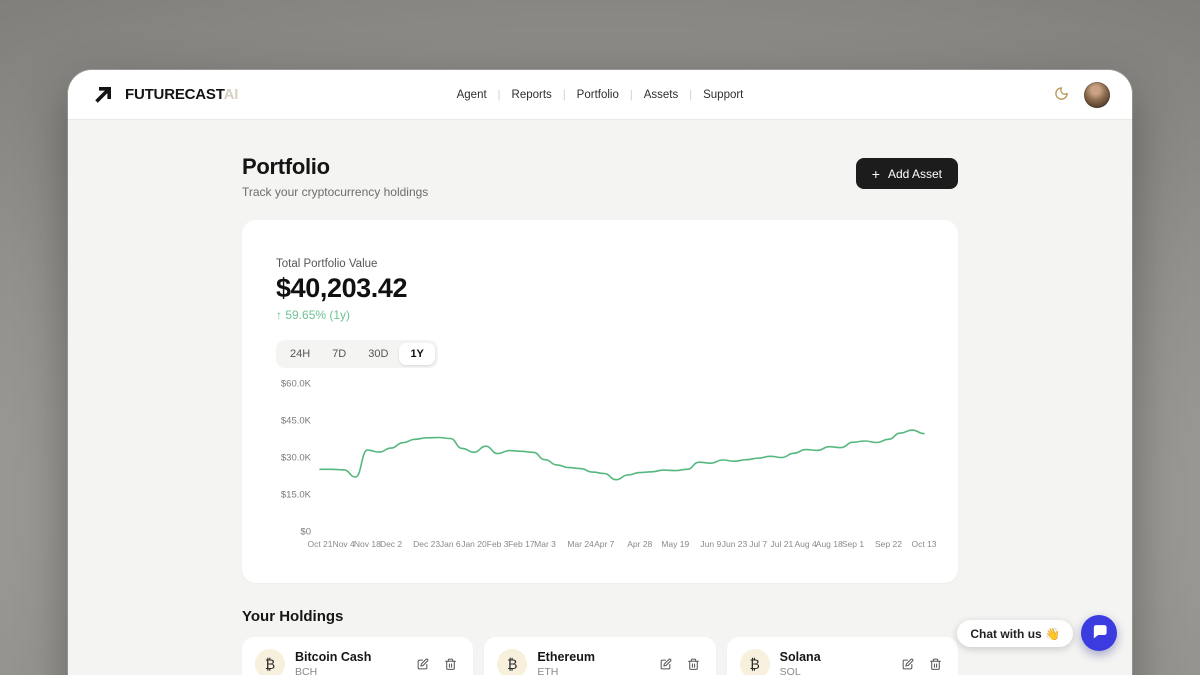  I want to click on y-axis-label: $30.0K, so click(295, 458).